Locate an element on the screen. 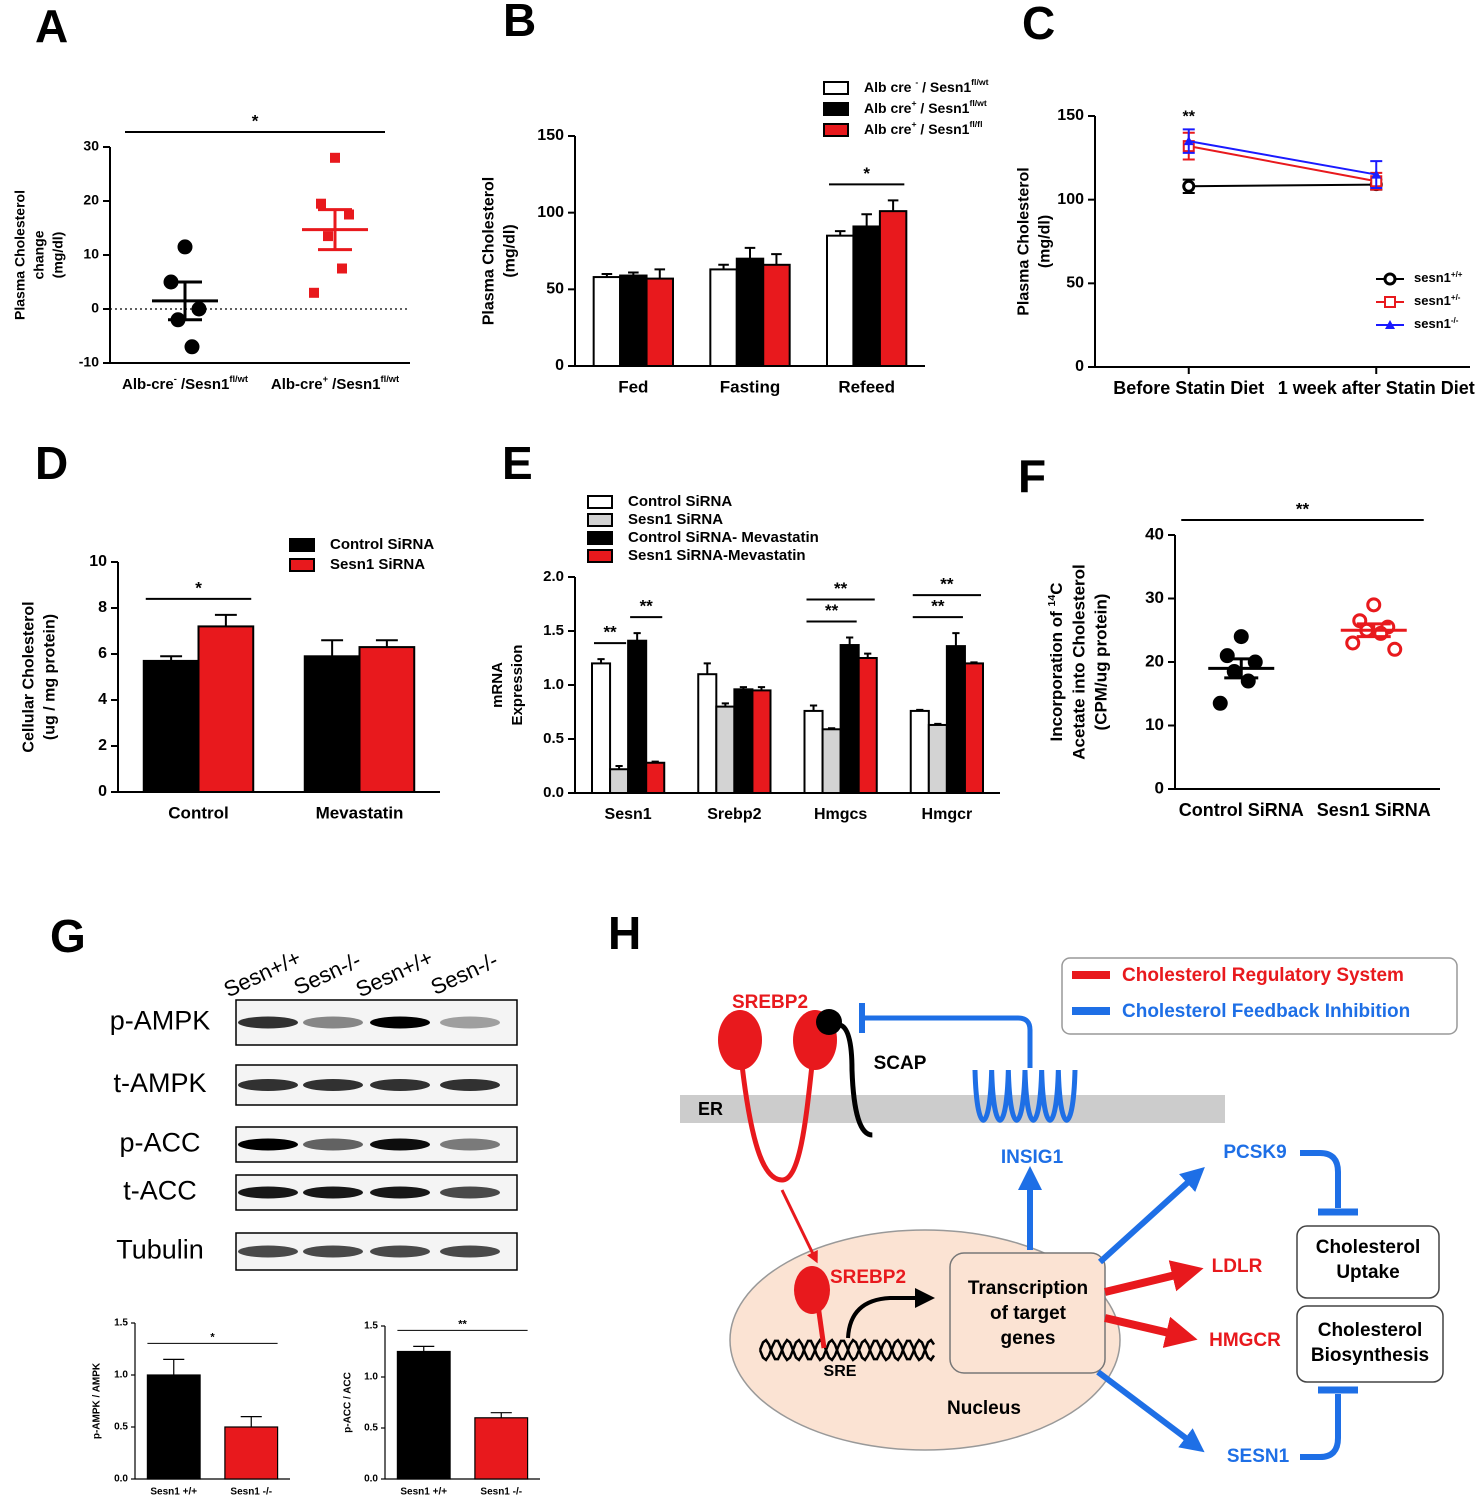 This screenshot has height=1500, width=1482. text-part: Alb cre is located at coordinates (888, 129).